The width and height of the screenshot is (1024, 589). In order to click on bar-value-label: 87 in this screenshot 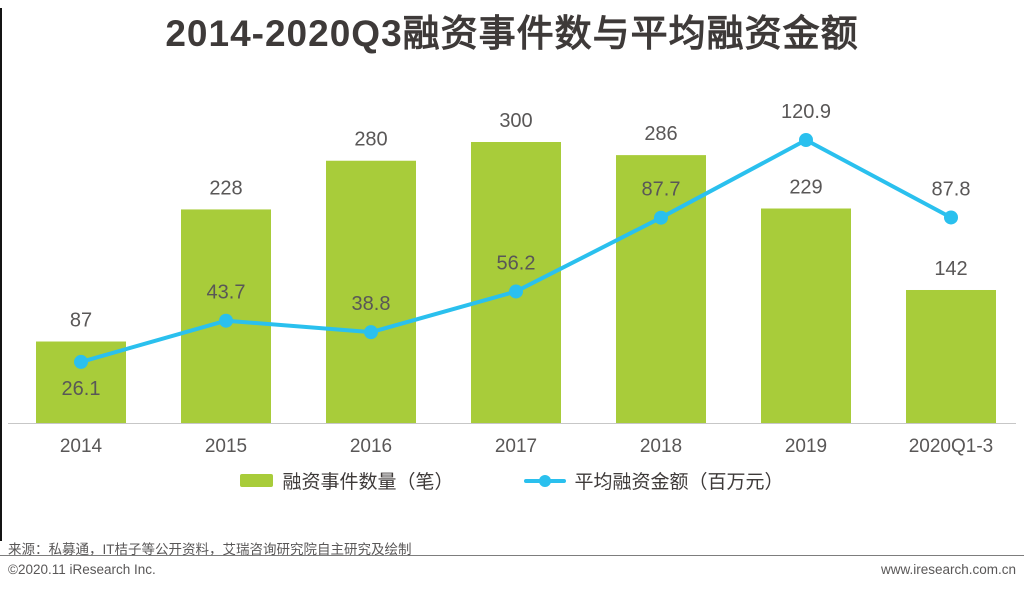, I will do `click(81, 321)`.